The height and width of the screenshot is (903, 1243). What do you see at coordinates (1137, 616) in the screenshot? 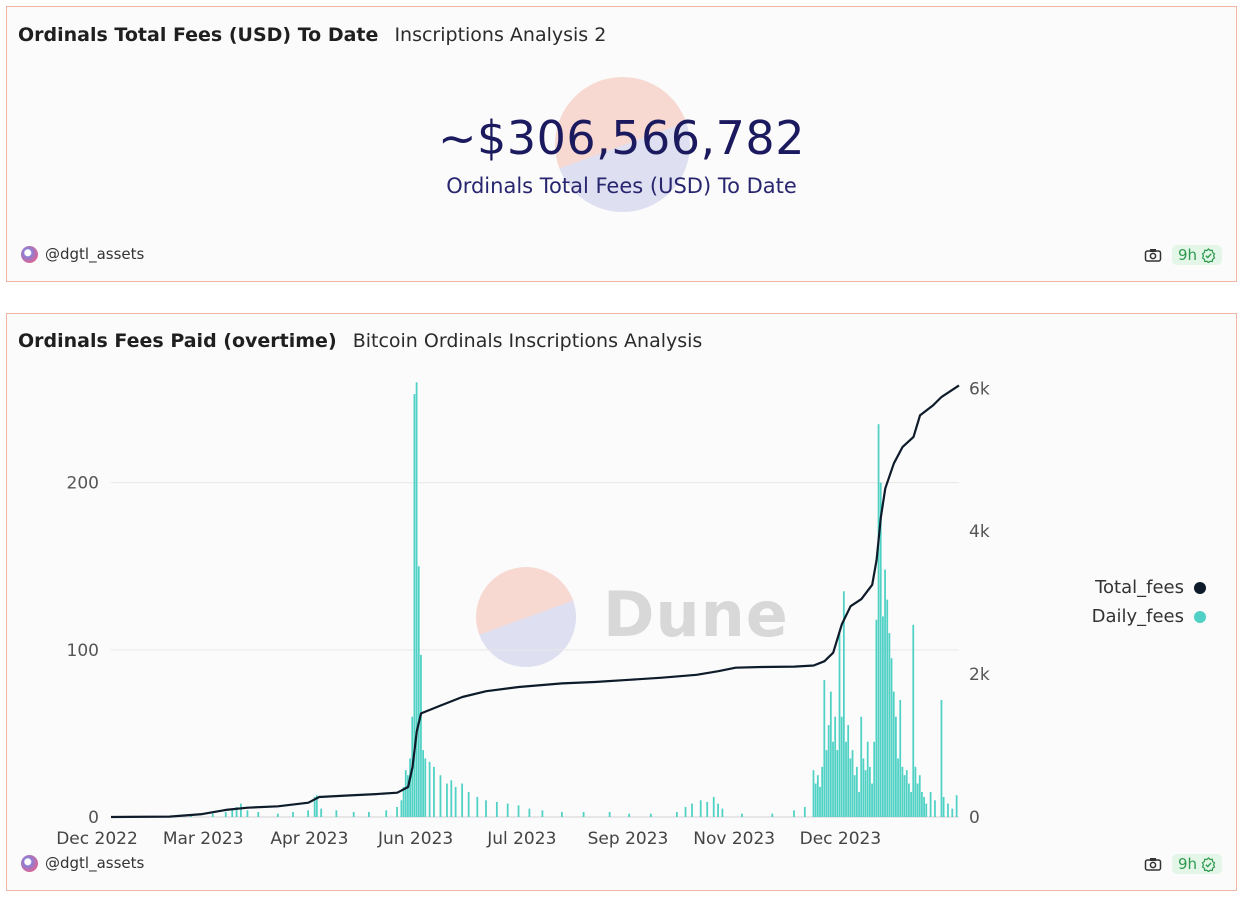
I see `legend-daily-fees-label: Daily_fees` at bounding box center [1137, 616].